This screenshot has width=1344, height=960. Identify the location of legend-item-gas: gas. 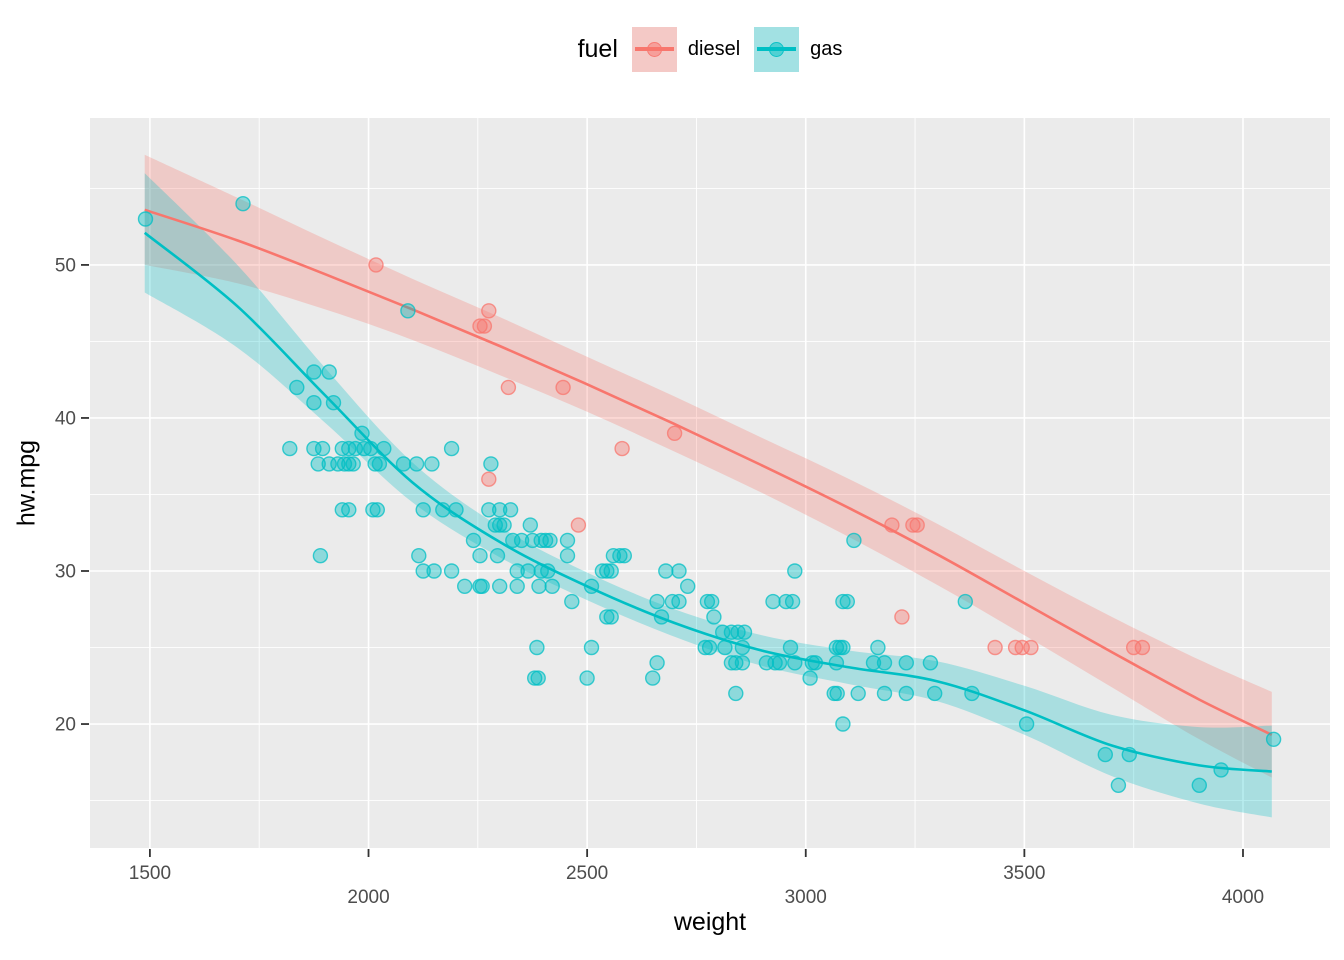
(798, 49).